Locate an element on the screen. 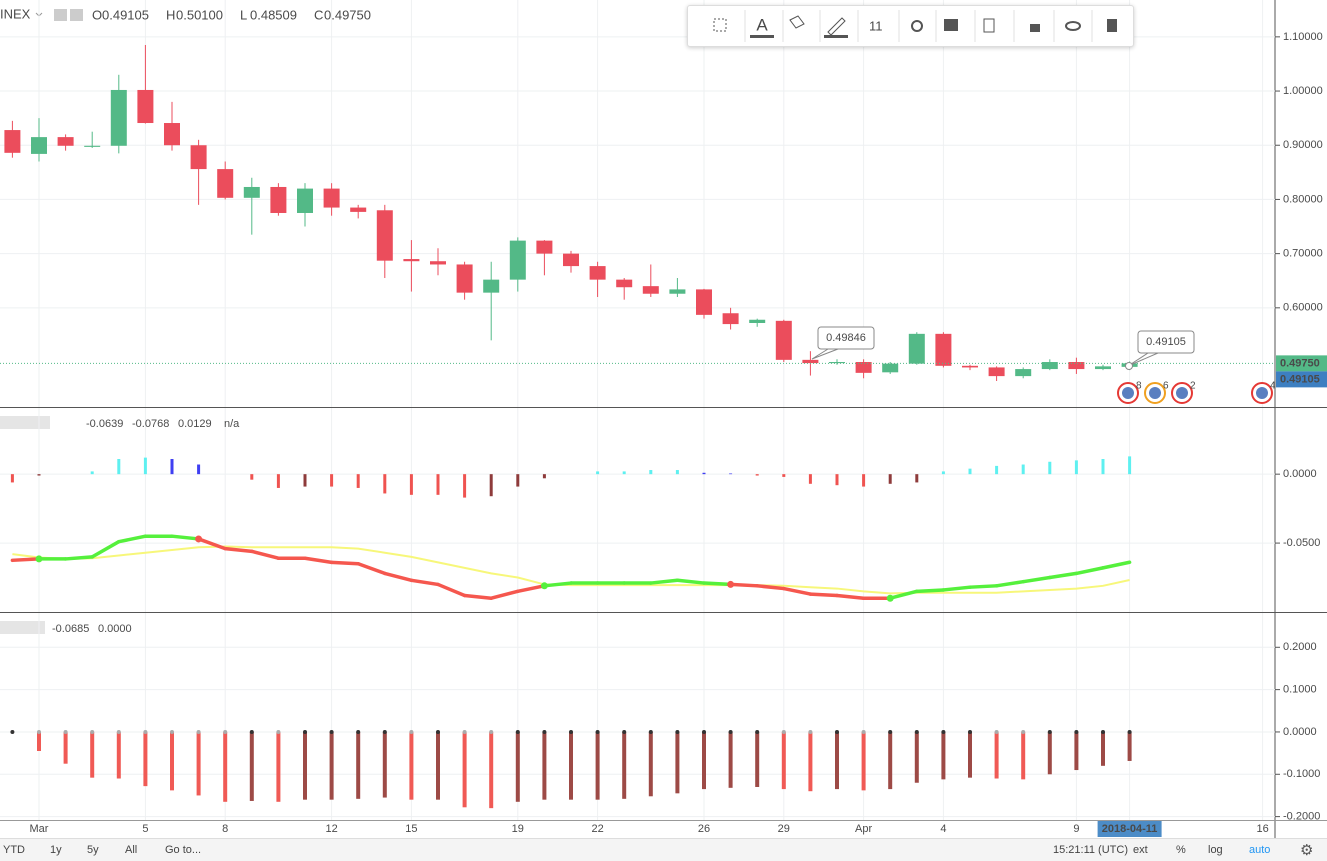  fill-icon is located at coordinates (797, 22).